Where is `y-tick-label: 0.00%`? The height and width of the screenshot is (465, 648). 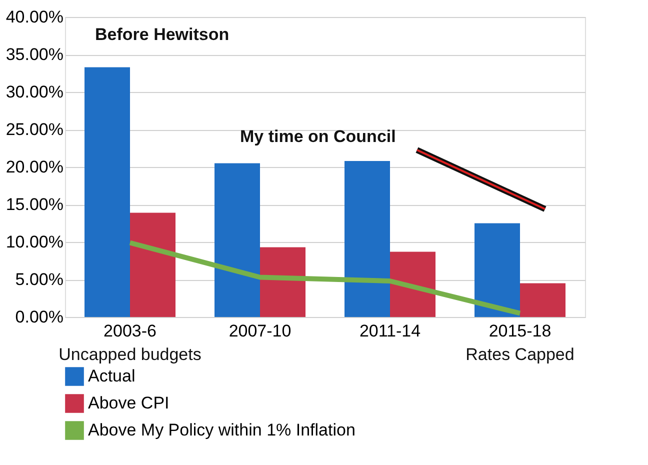 y-tick-label: 0.00% is located at coordinates (39, 317).